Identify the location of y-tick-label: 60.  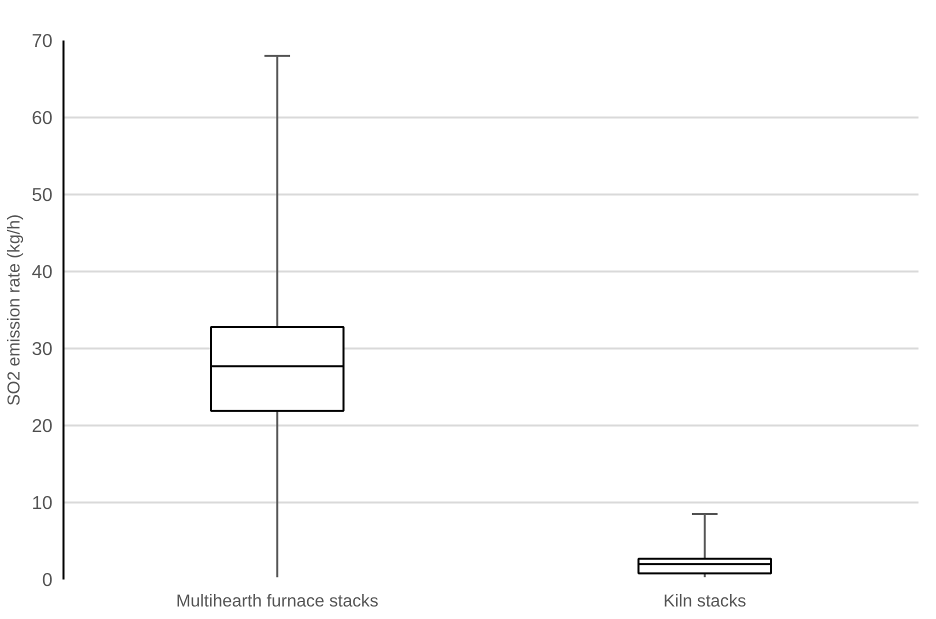
(42, 117).